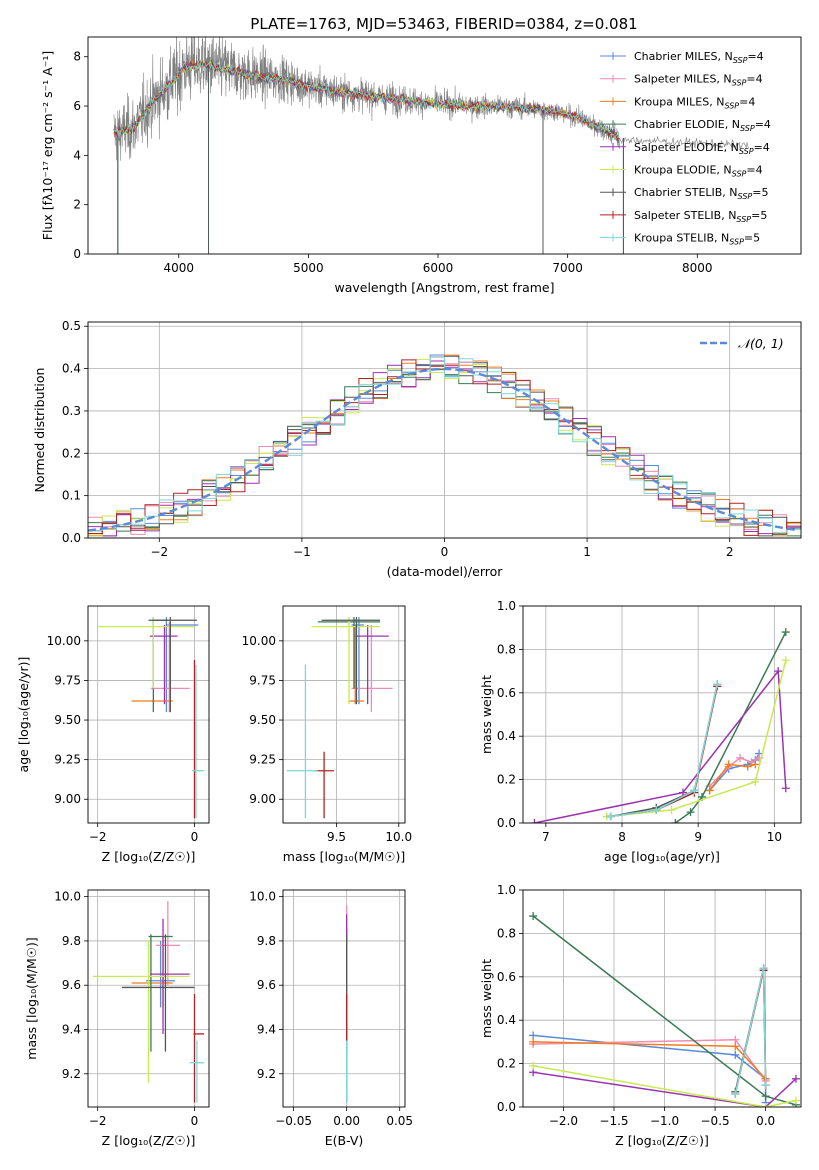 The height and width of the screenshot is (1170, 819). What do you see at coordinates (71, 453) in the screenshot?
I see `y-tick-label: 0.2` at bounding box center [71, 453].